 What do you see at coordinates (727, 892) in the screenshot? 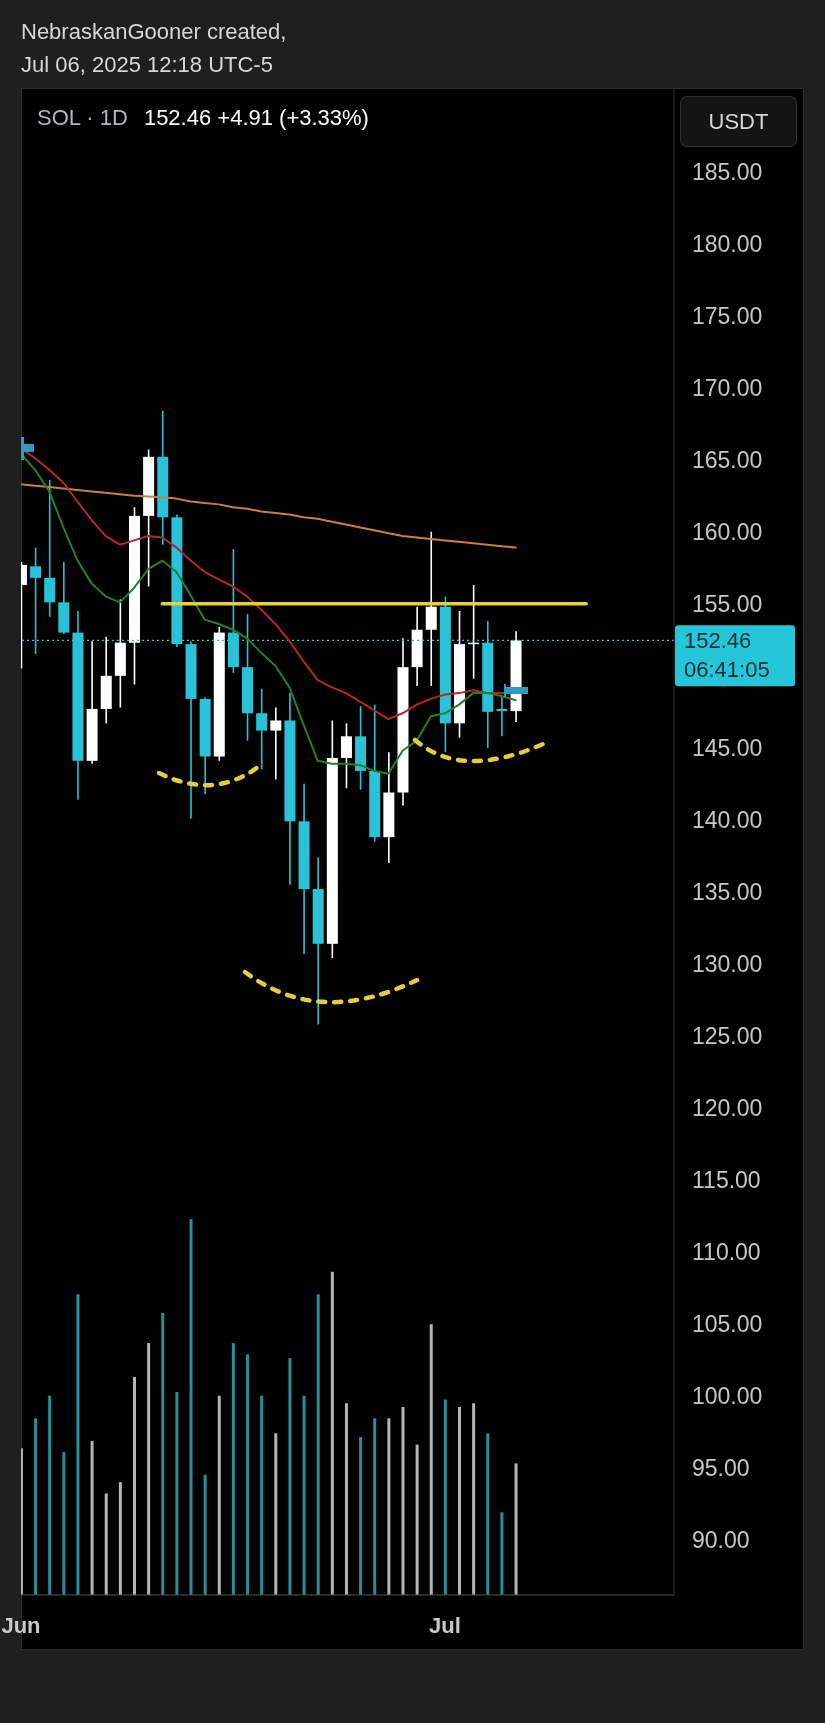
I see `y-tick-label: 135.00` at bounding box center [727, 892].